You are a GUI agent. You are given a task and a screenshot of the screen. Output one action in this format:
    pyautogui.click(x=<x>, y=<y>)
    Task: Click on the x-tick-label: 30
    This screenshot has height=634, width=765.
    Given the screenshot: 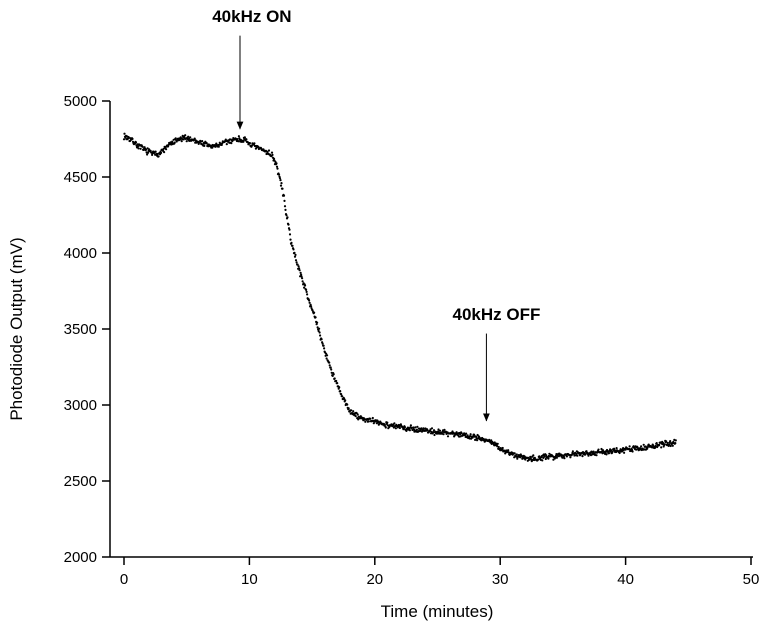 What is the action you would take?
    pyautogui.click(x=500, y=579)
    